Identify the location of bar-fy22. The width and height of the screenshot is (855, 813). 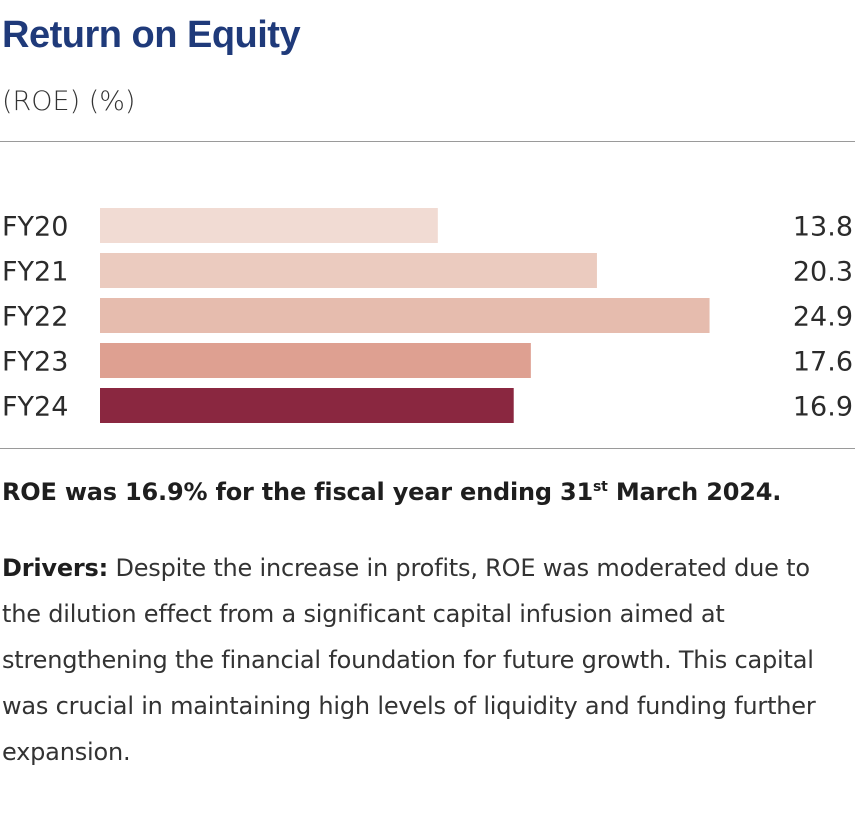
(405, 315).